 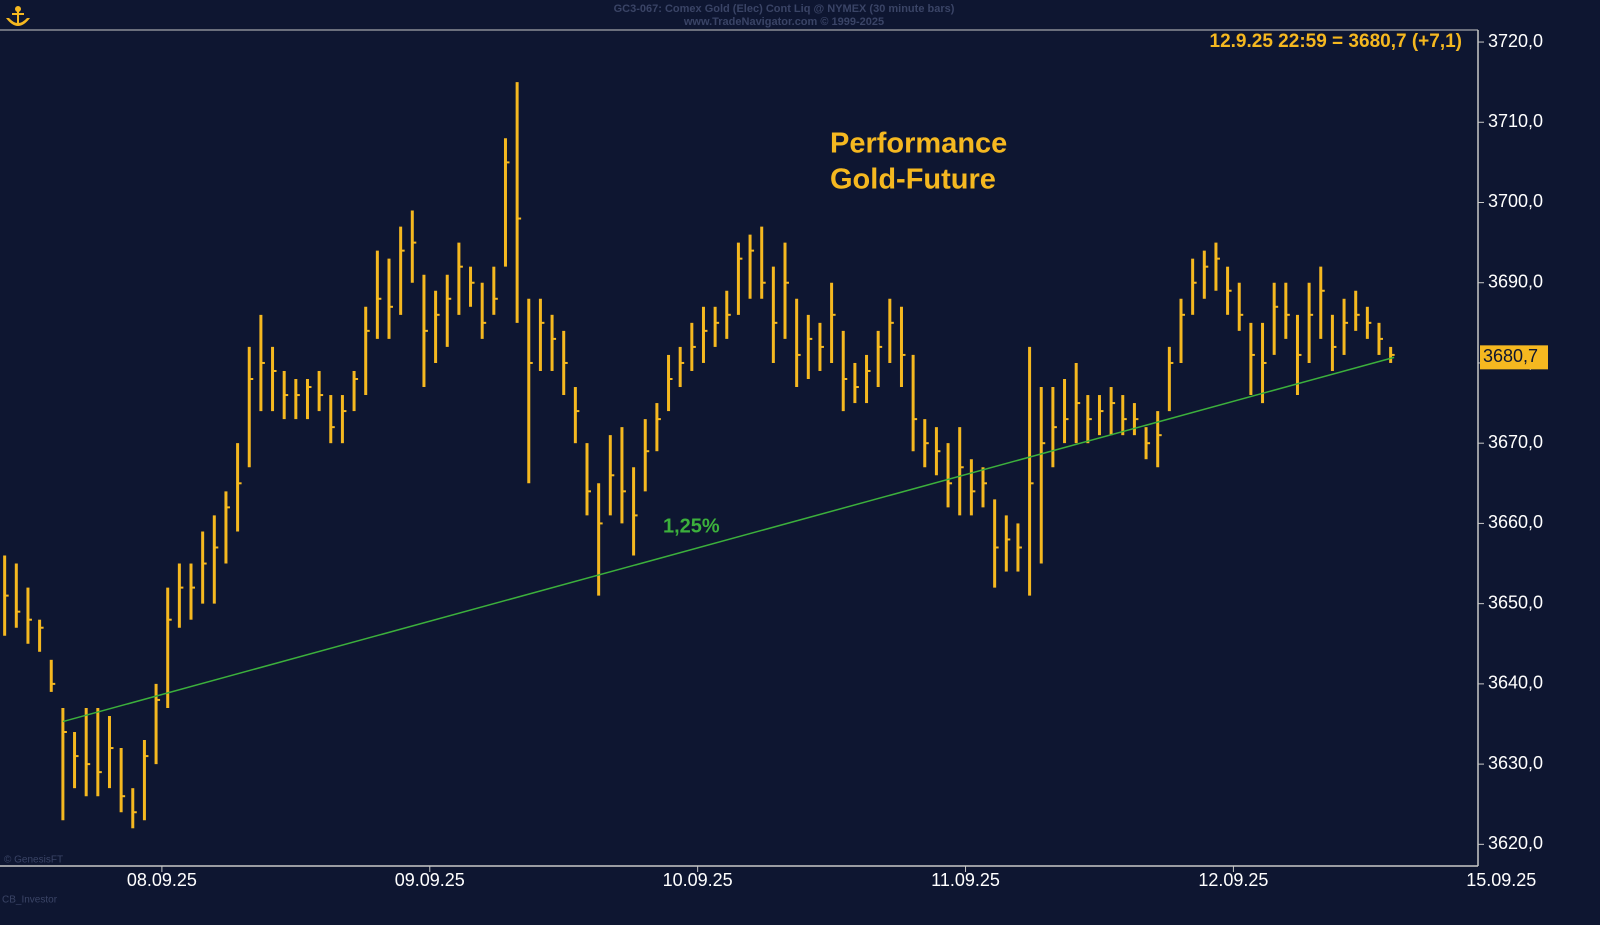 What do you see at coordinates (1336, 41) in the screenshot?
I see `last-quote: 12.9.25 22:59 = 3680,7 (+7,1)` at bounding box center [1336, 41].